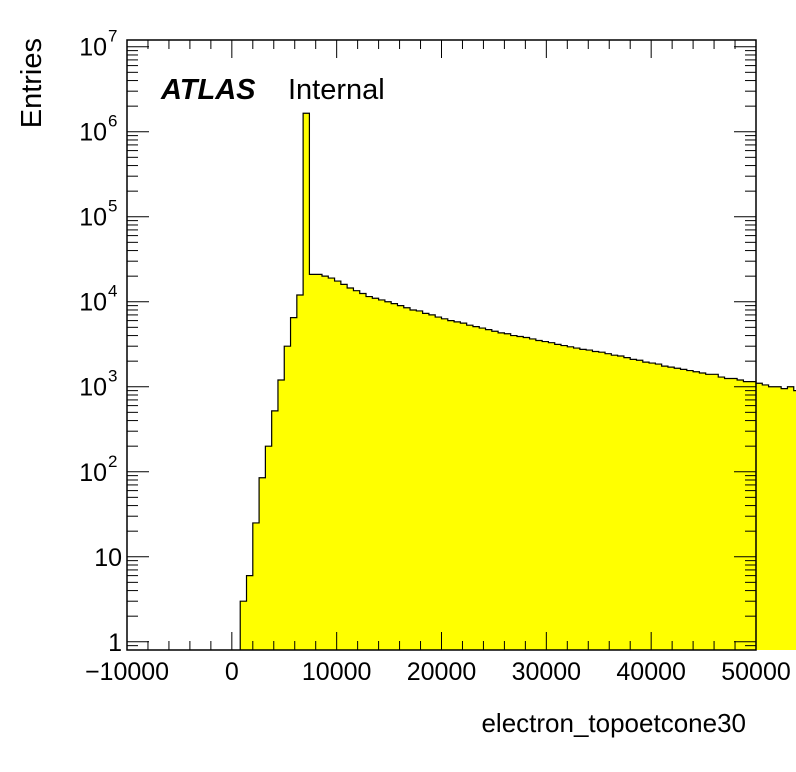 The width and height of the screenshot is (796, 772). I want to click on x-tick-labels: −10000 0 10000 20000 30000 40000 50000, so click(438, 672).